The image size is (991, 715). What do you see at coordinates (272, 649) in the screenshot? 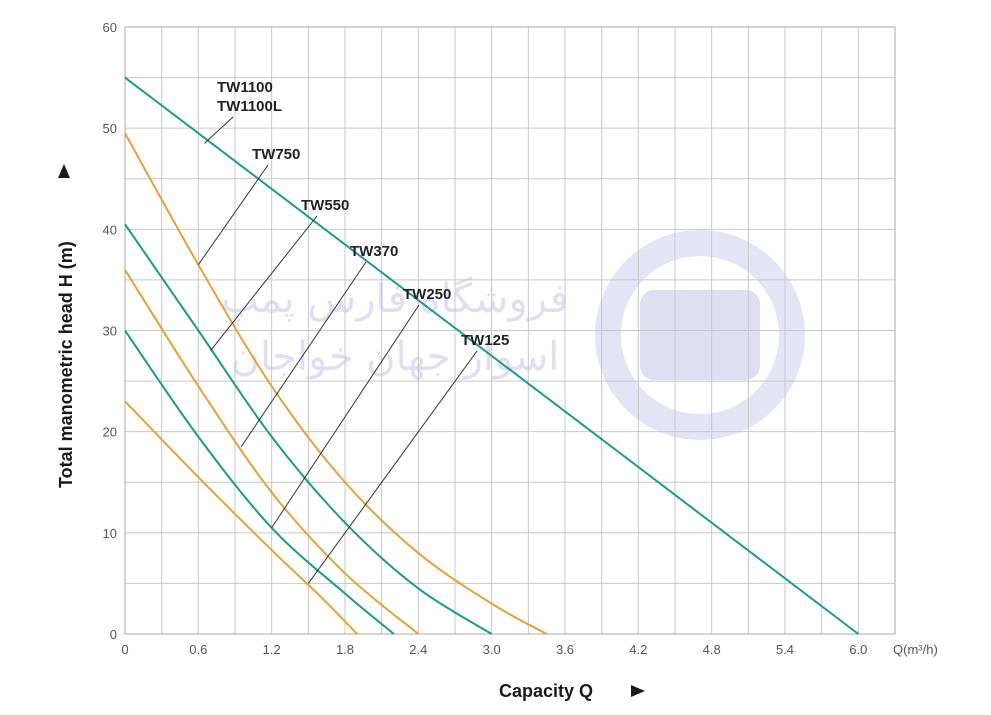
I see `x-tick-label: 1.2` at bounding box center [272, 649].